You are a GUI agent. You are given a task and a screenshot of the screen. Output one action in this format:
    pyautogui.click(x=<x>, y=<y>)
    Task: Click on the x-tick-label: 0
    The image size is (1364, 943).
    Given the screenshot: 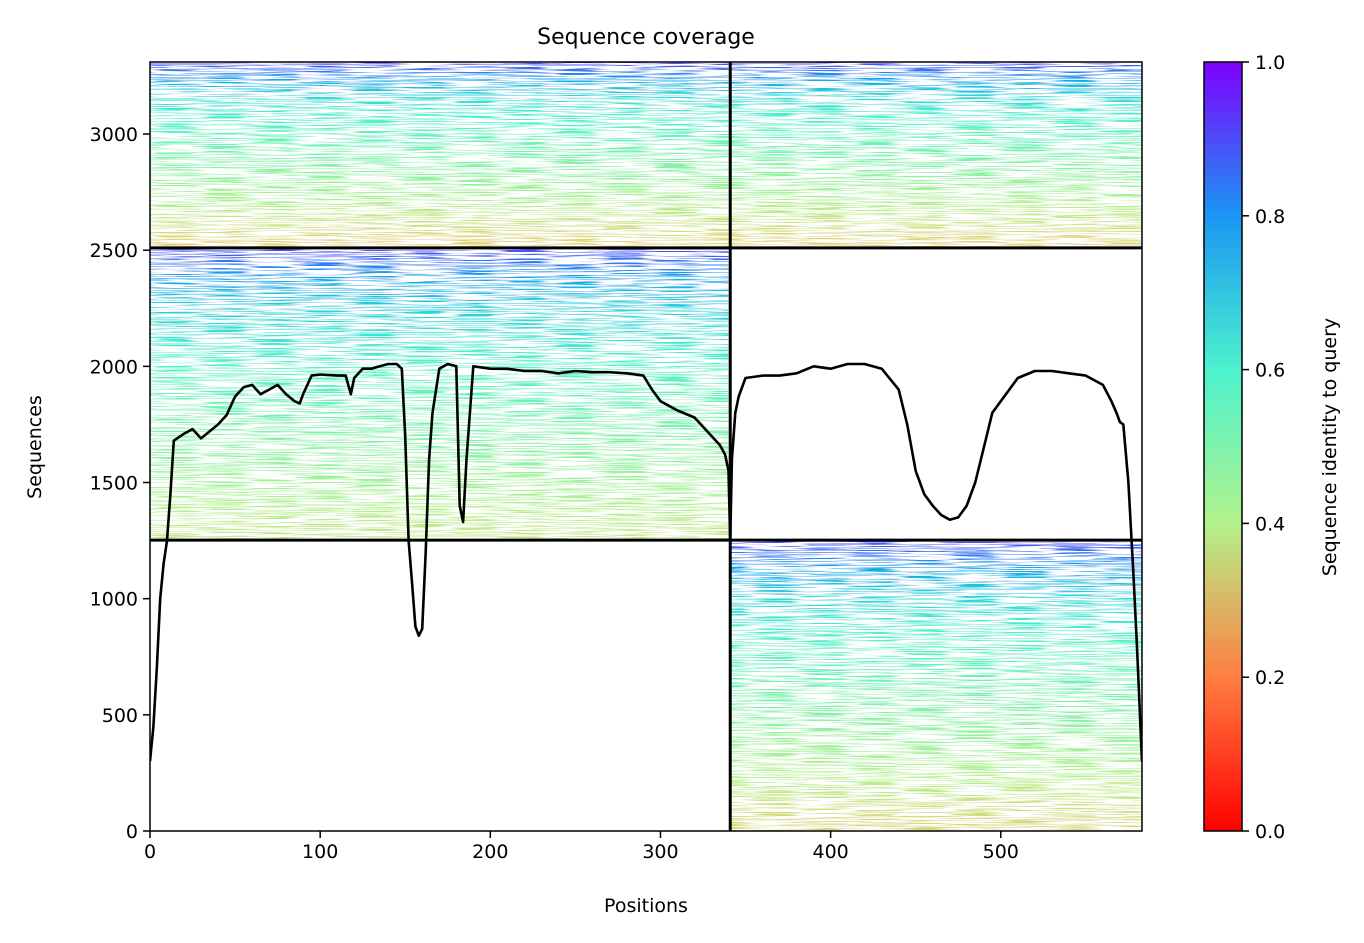 What is the action you would take?
    pyautogui.click(x=150, y=852)
    